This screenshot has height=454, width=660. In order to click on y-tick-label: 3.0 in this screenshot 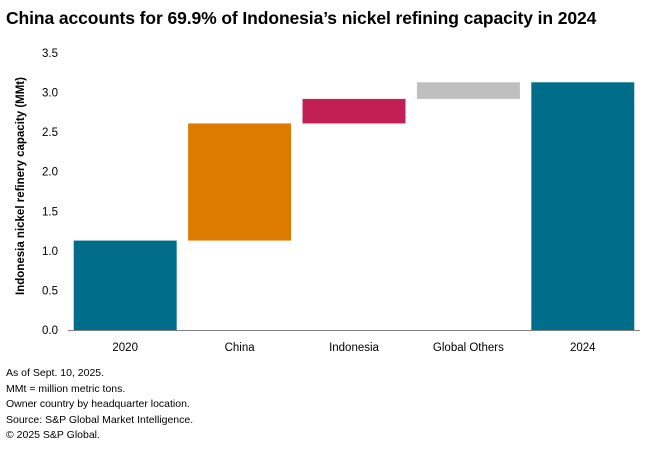, I will do `click(50, 94)`.